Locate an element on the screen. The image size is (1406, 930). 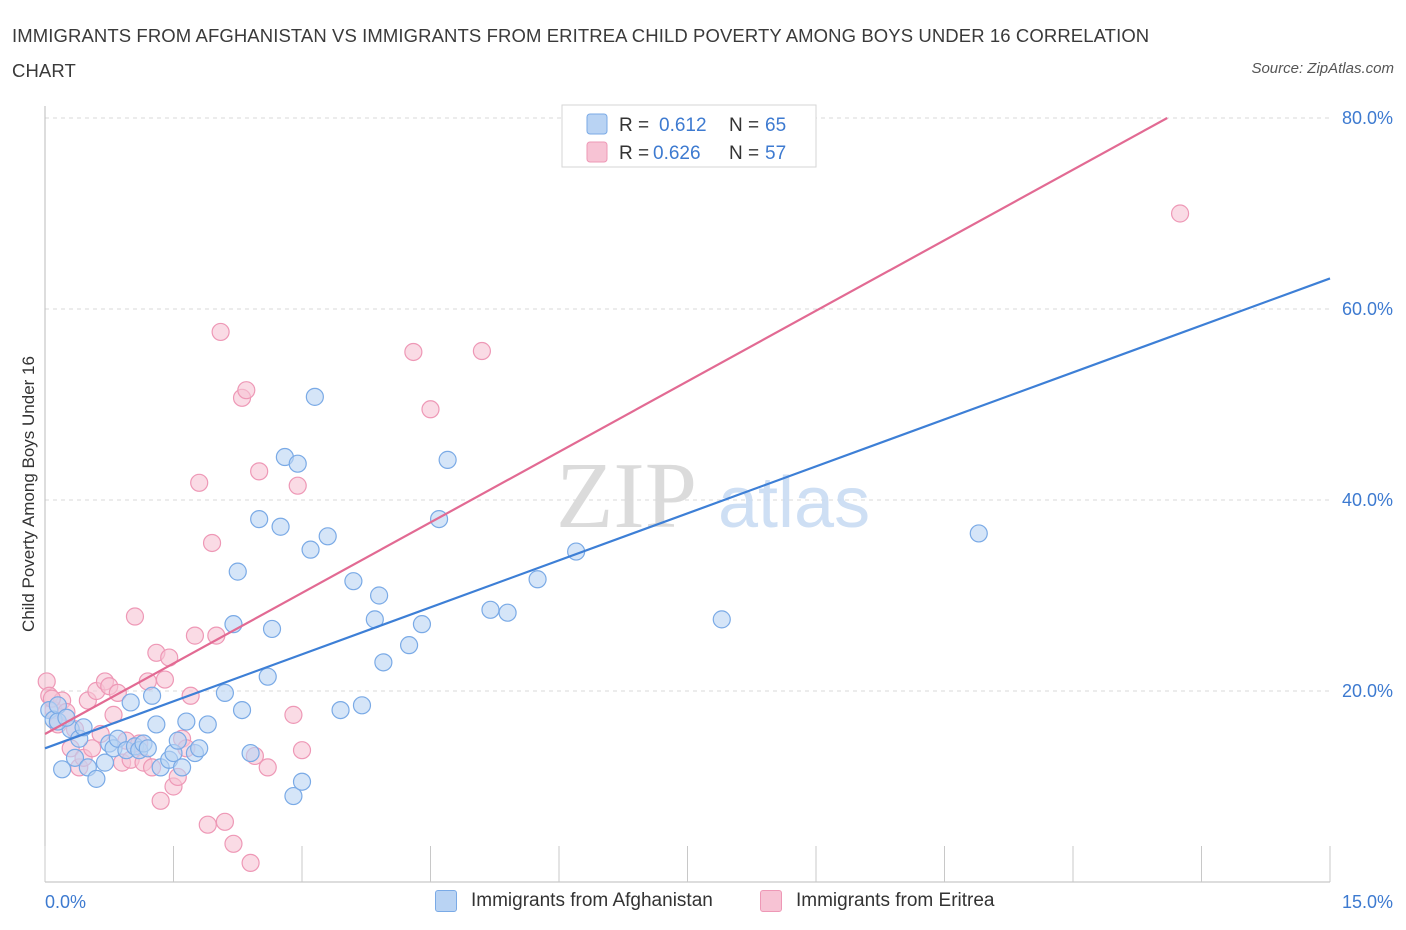
legend-box: R = 0.612 N = 65 R = 0.626 N = 57 is located at coordinates (689, 136).